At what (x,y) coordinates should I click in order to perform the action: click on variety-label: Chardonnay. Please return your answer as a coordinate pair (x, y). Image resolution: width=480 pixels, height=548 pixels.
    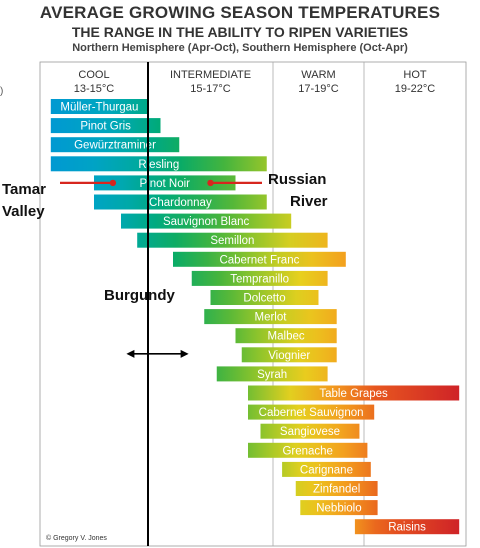
    Looking at the image, I should click on (180, 203).